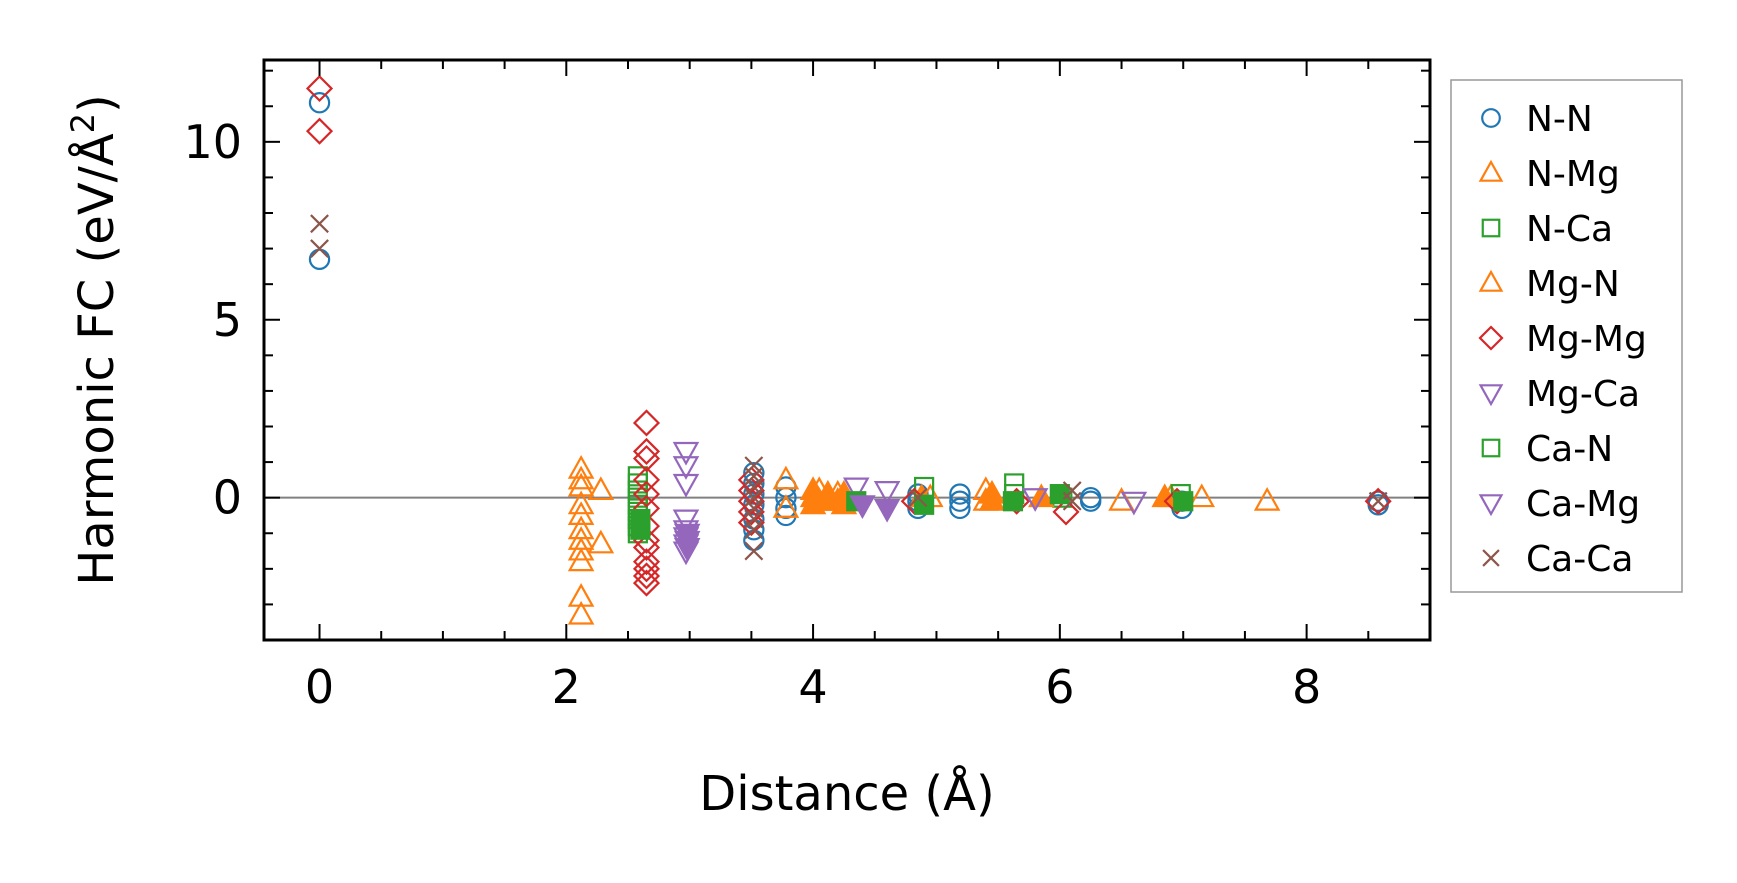 This screenshot has height=883, width=1737. Describe the element at coordinates (787, 528) in the screenshot. I see `series-Ca-Mg` at that location.